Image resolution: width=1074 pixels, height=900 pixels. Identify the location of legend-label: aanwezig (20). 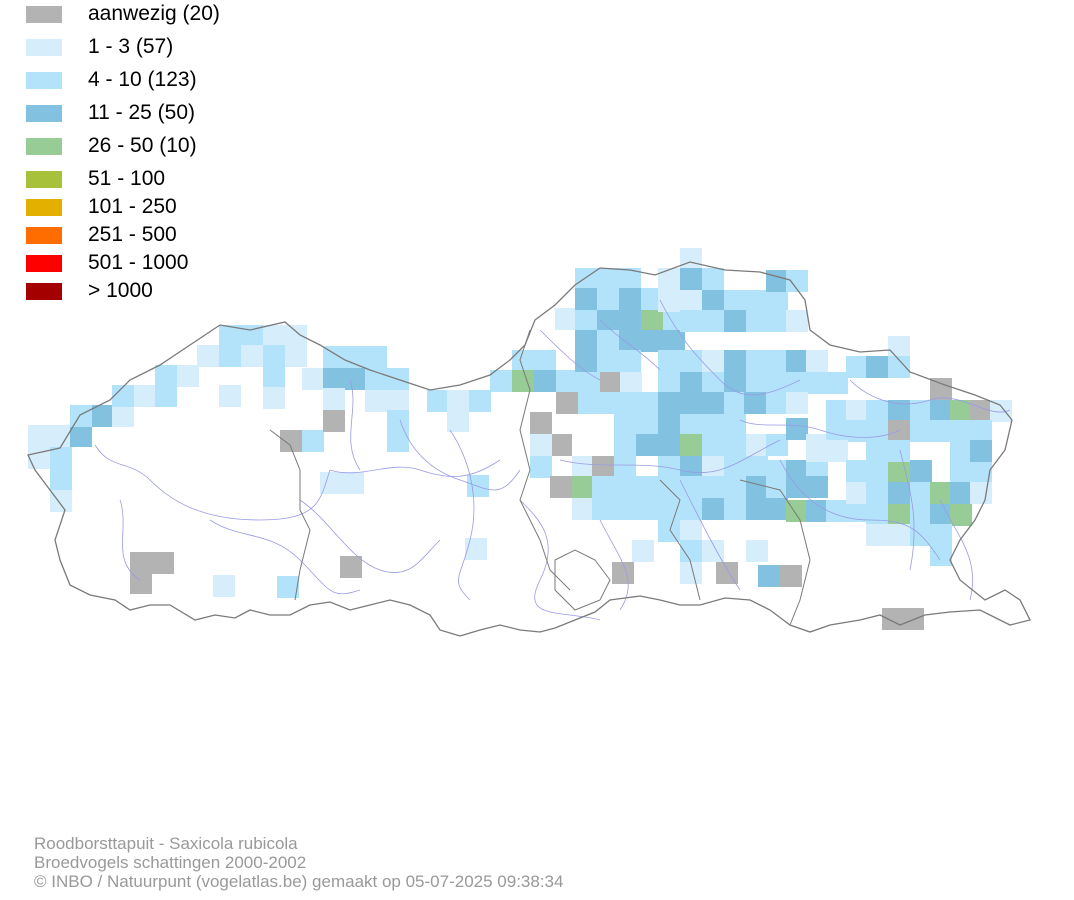
(154, 13).